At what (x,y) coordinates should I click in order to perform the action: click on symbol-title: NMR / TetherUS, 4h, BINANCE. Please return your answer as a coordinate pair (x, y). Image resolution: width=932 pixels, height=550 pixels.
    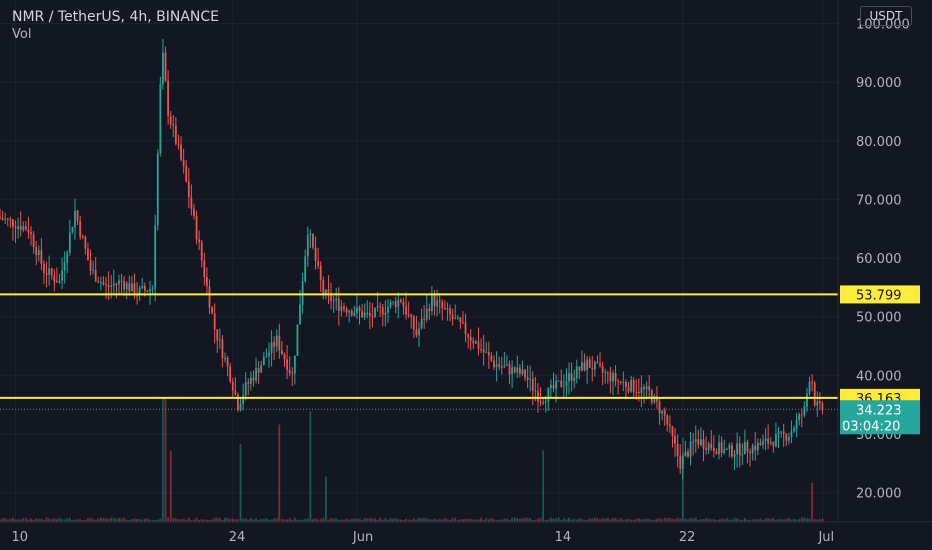
    Looking at the image, I should click on (116, 17).